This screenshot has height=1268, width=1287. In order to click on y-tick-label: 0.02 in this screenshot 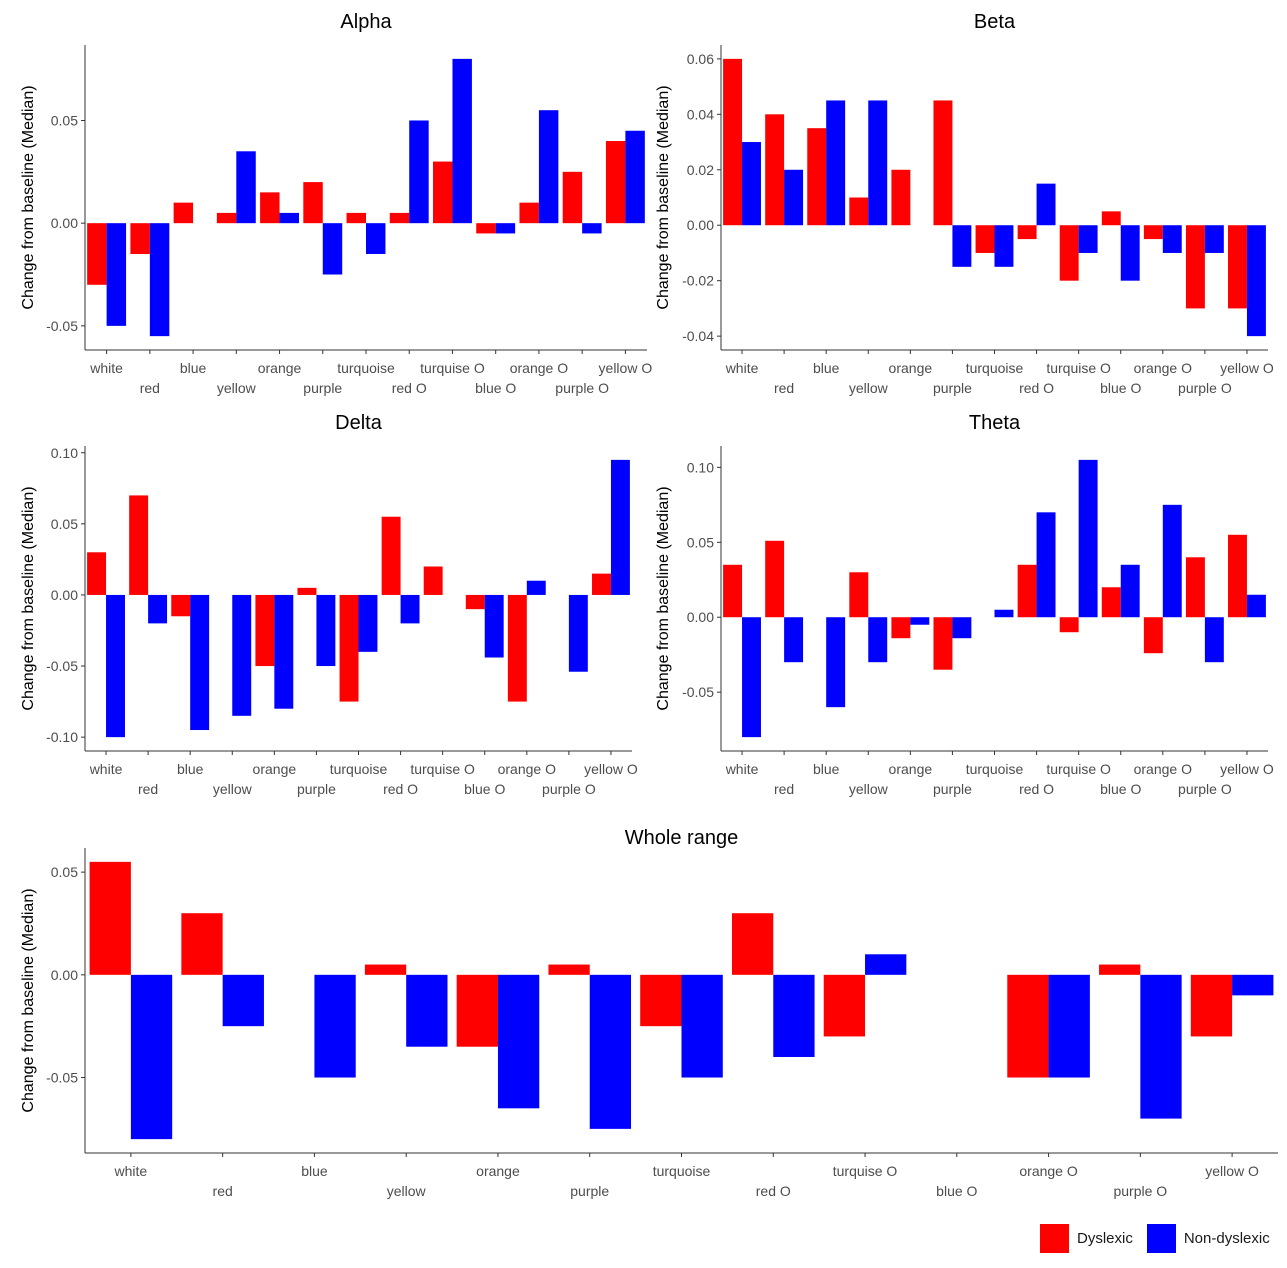, I will do `click(700, 170)`.